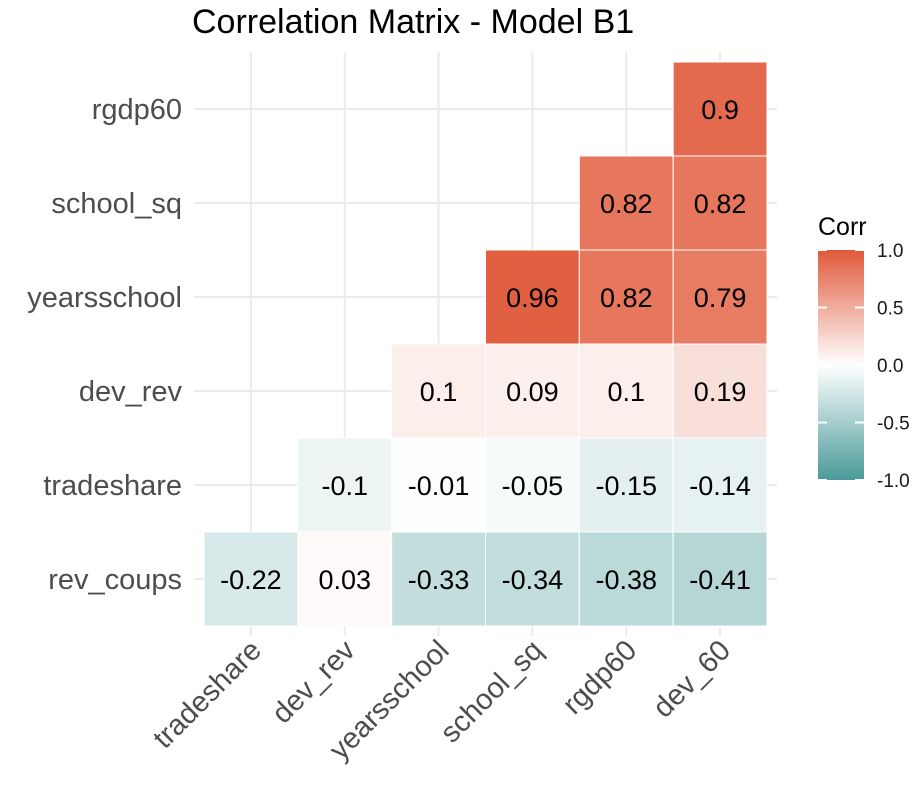  I want to click on cell-value-label: -0.22, so click(251, 580).